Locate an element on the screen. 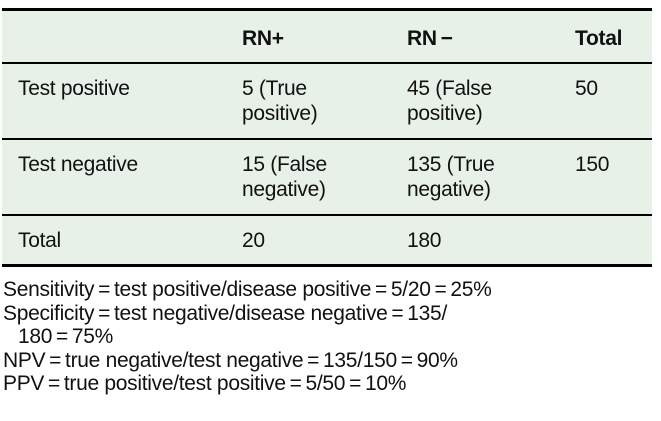 The width and height of the screenshot is (661, 421). cell-true-negative: 135 (True negative) is located at coordinates (475, 177).